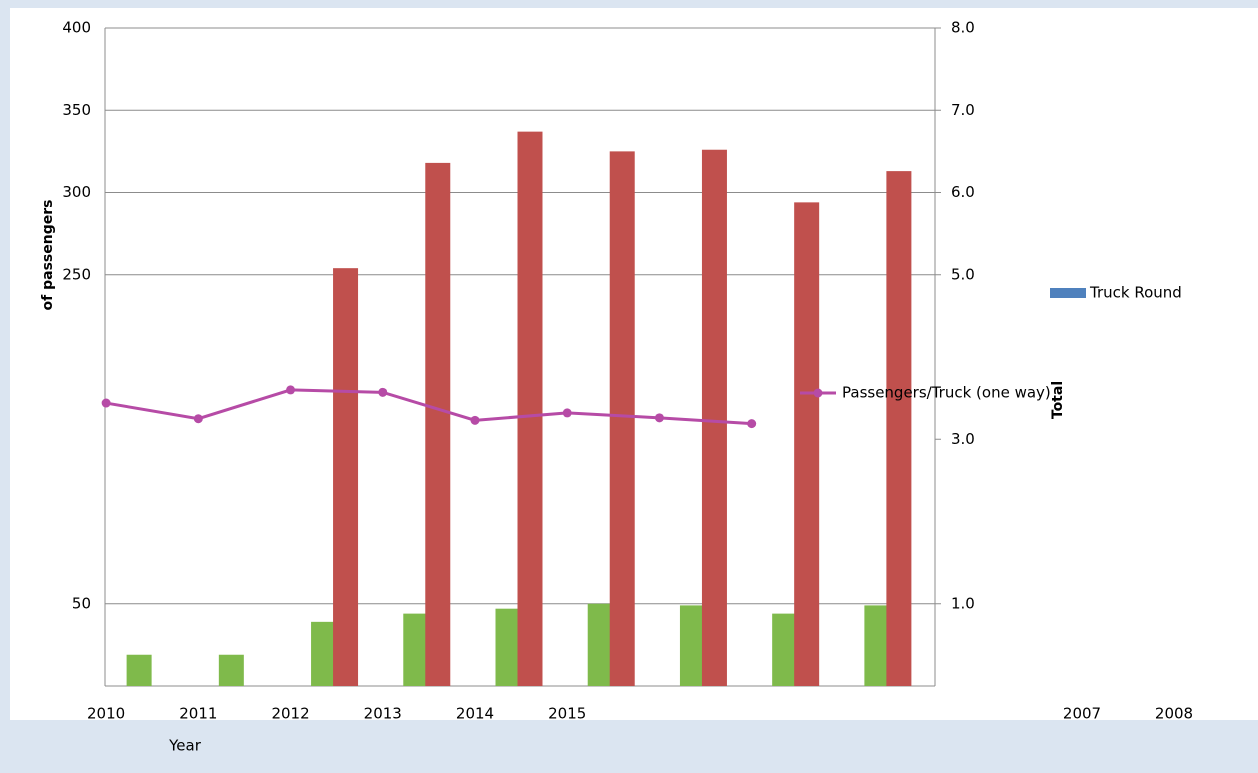  What do you see at coordinates (76, 192) in the screenshot?
I see `y-tick-label: 300` at bounding box center [76, 192].